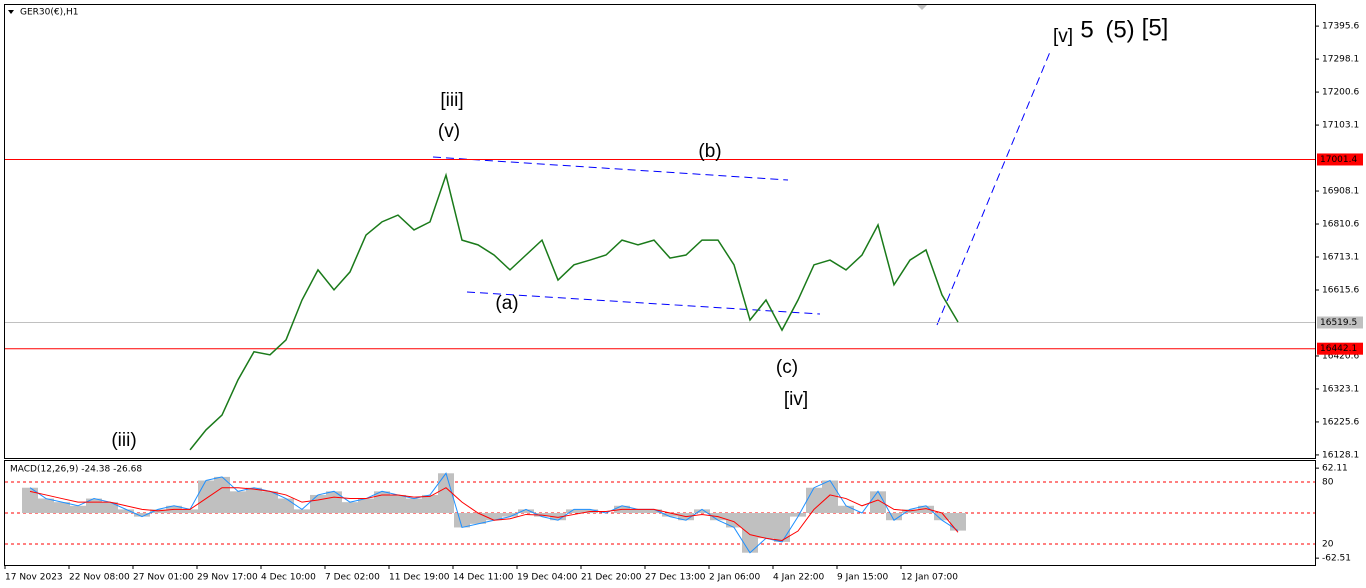  Describe the element at coordinates (163, 578) in the screenshot. I see `x-tick-label: 27 Nov 01:00` at that location.